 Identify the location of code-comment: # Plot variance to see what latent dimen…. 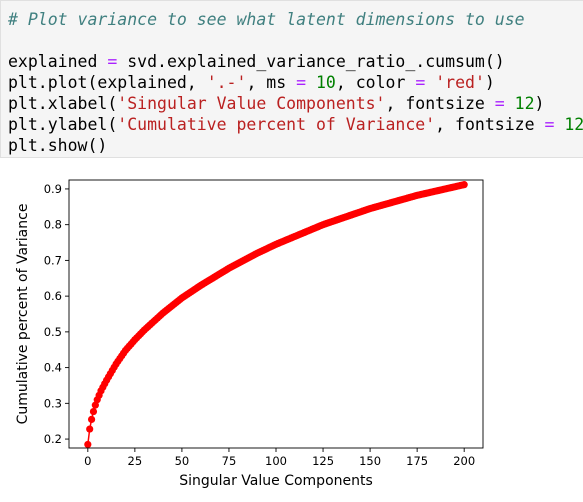
(266, 19).